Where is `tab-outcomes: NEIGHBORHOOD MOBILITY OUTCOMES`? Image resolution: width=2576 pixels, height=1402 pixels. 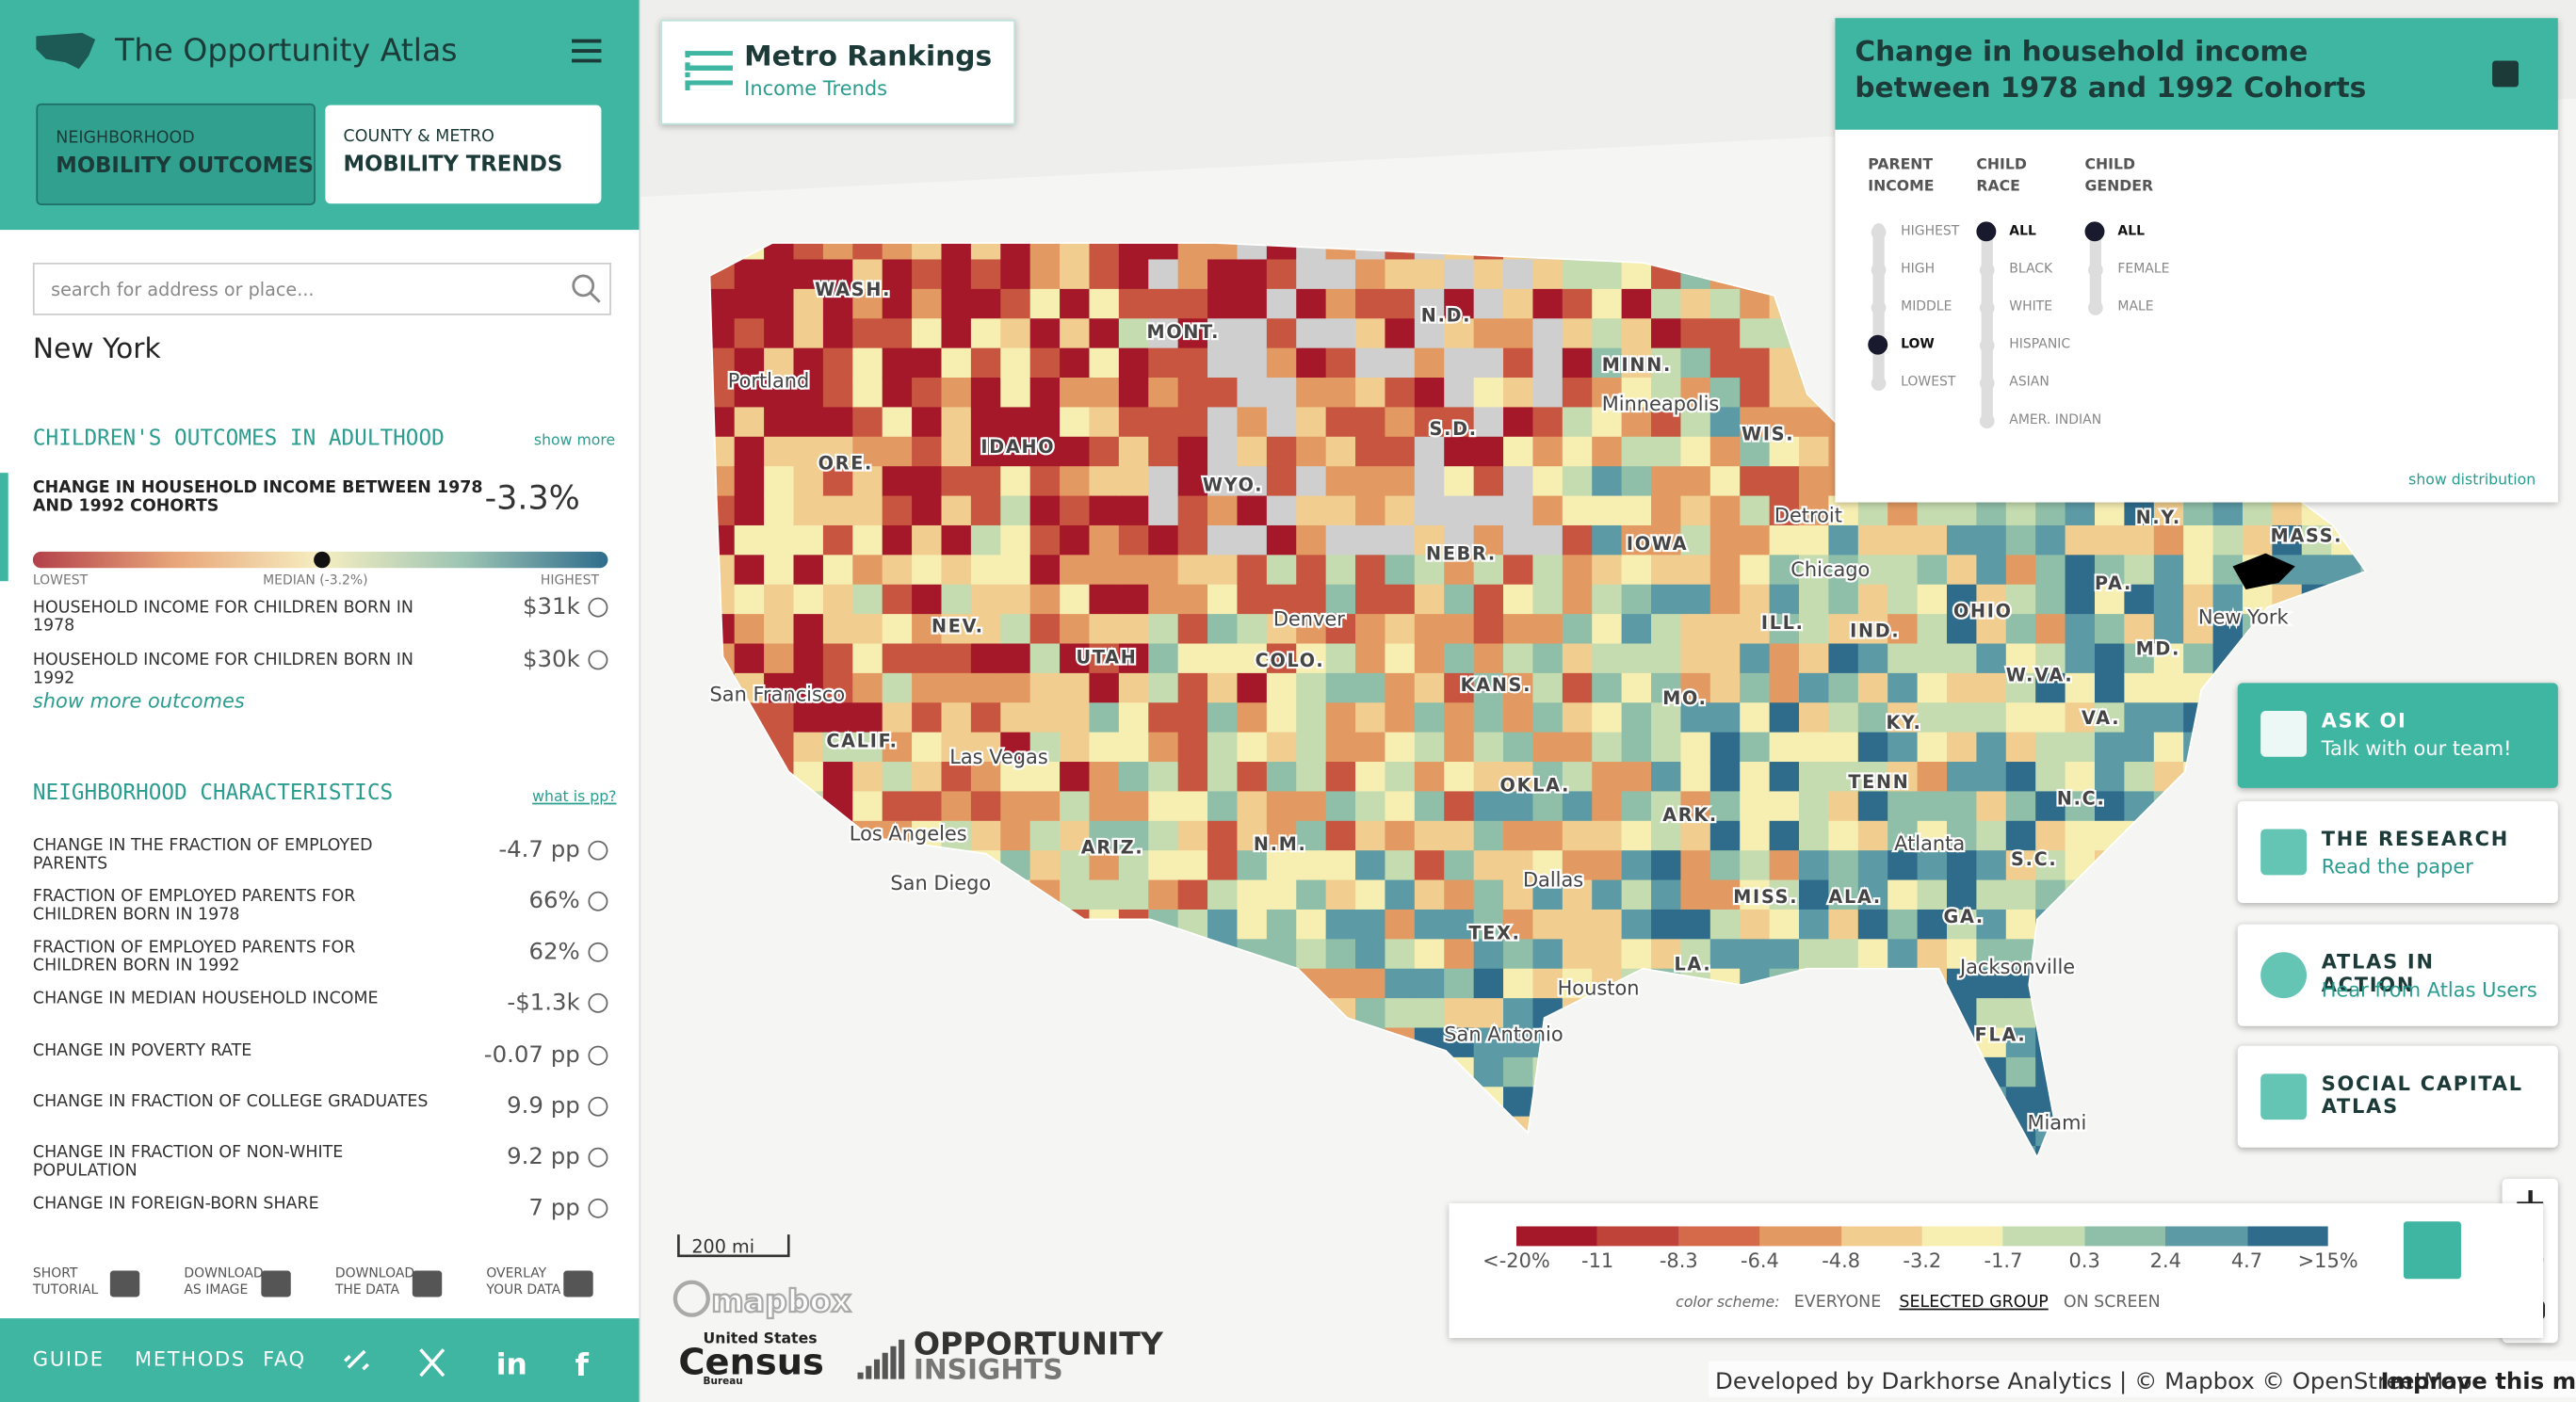
tab-outcomes: NEIGHBORHOOD MOBILITY OUTCOMES is located at coordinates (176, 154).